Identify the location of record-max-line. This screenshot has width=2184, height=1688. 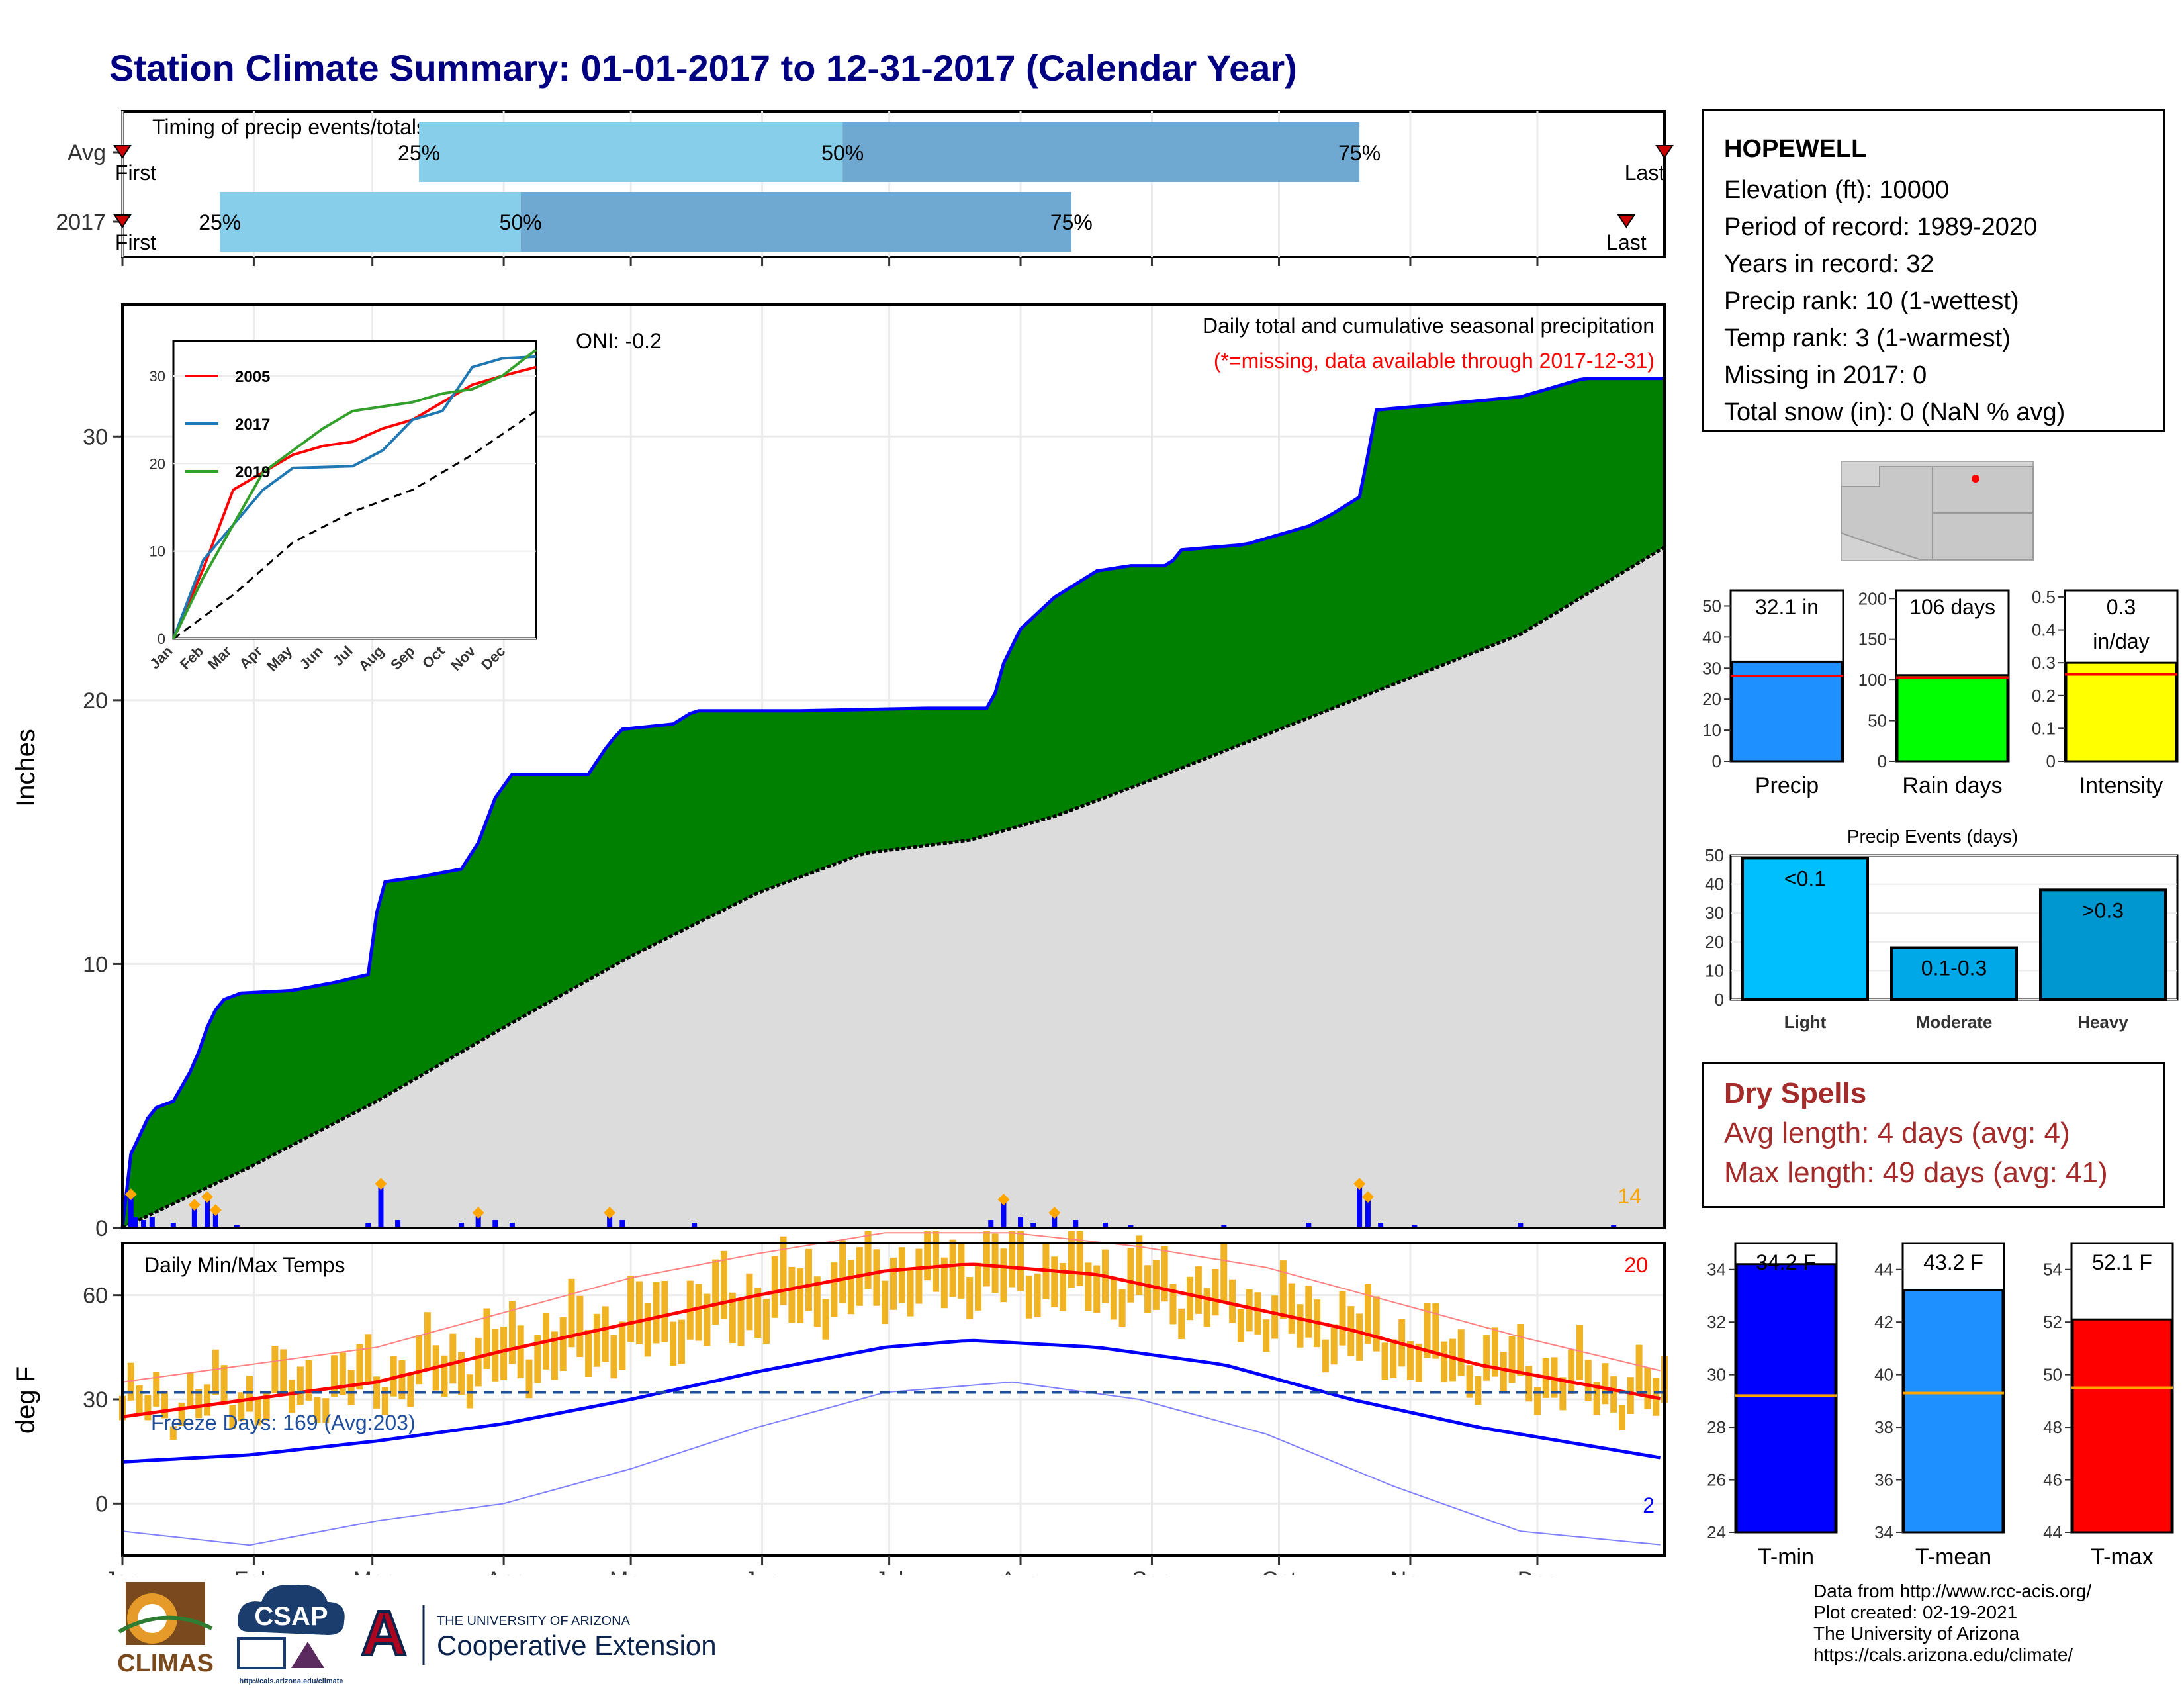
(892, 1307).